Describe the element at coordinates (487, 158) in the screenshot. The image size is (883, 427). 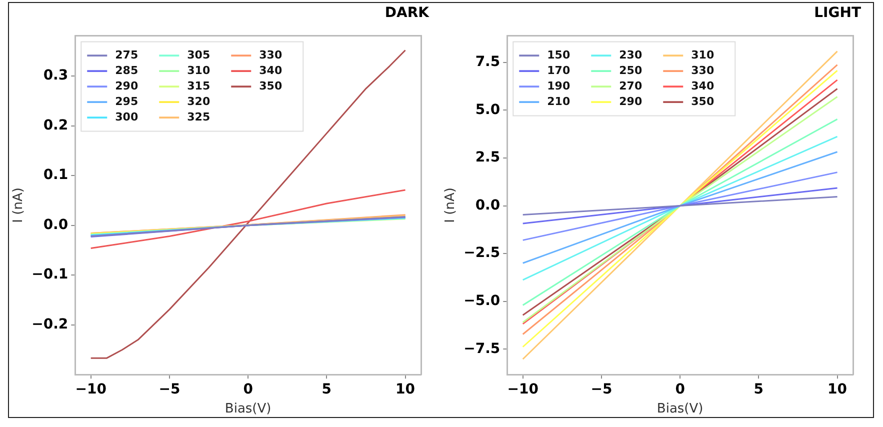
I see `y-tick-label: 2.5` at that location.